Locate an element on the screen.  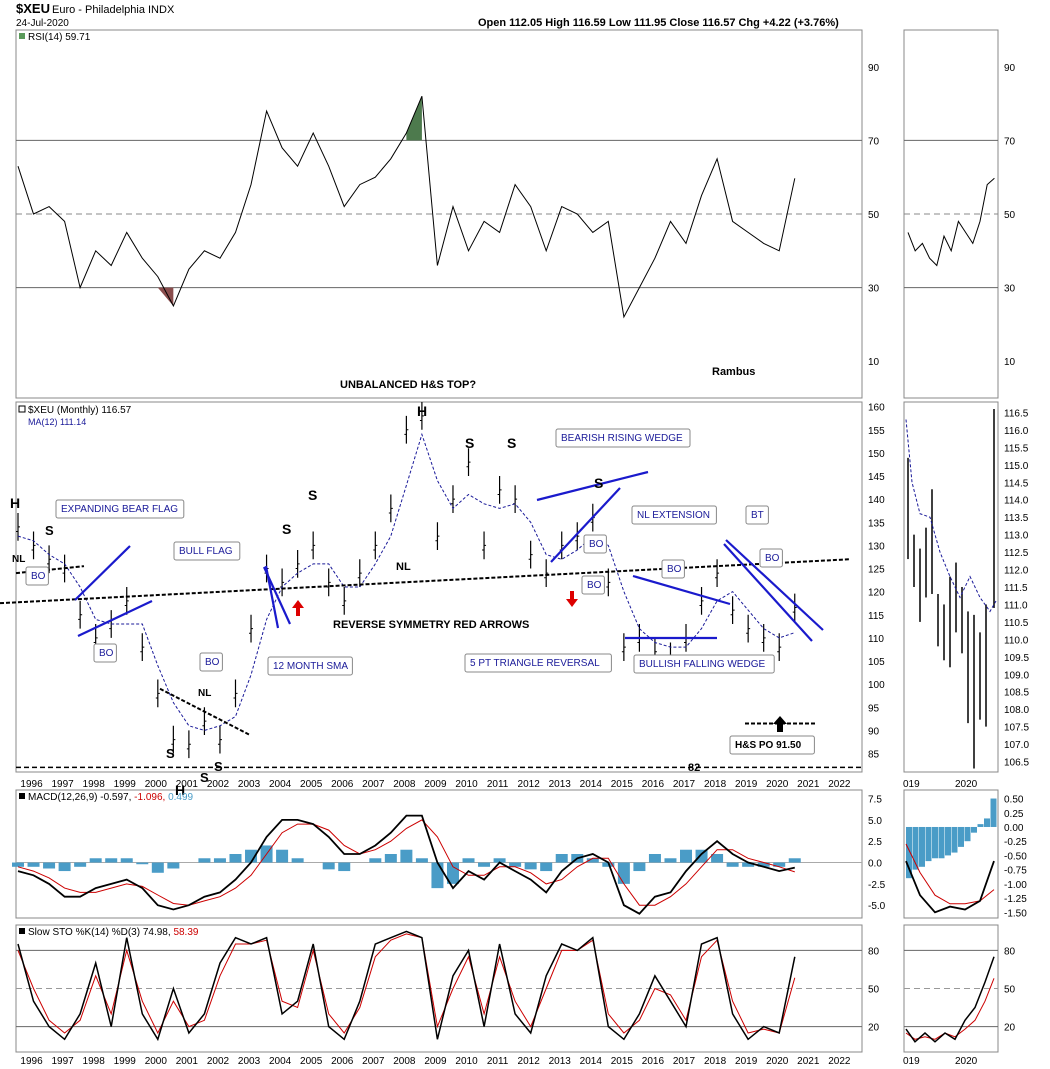
red-up-arrow is located at coordinates (298, 608).